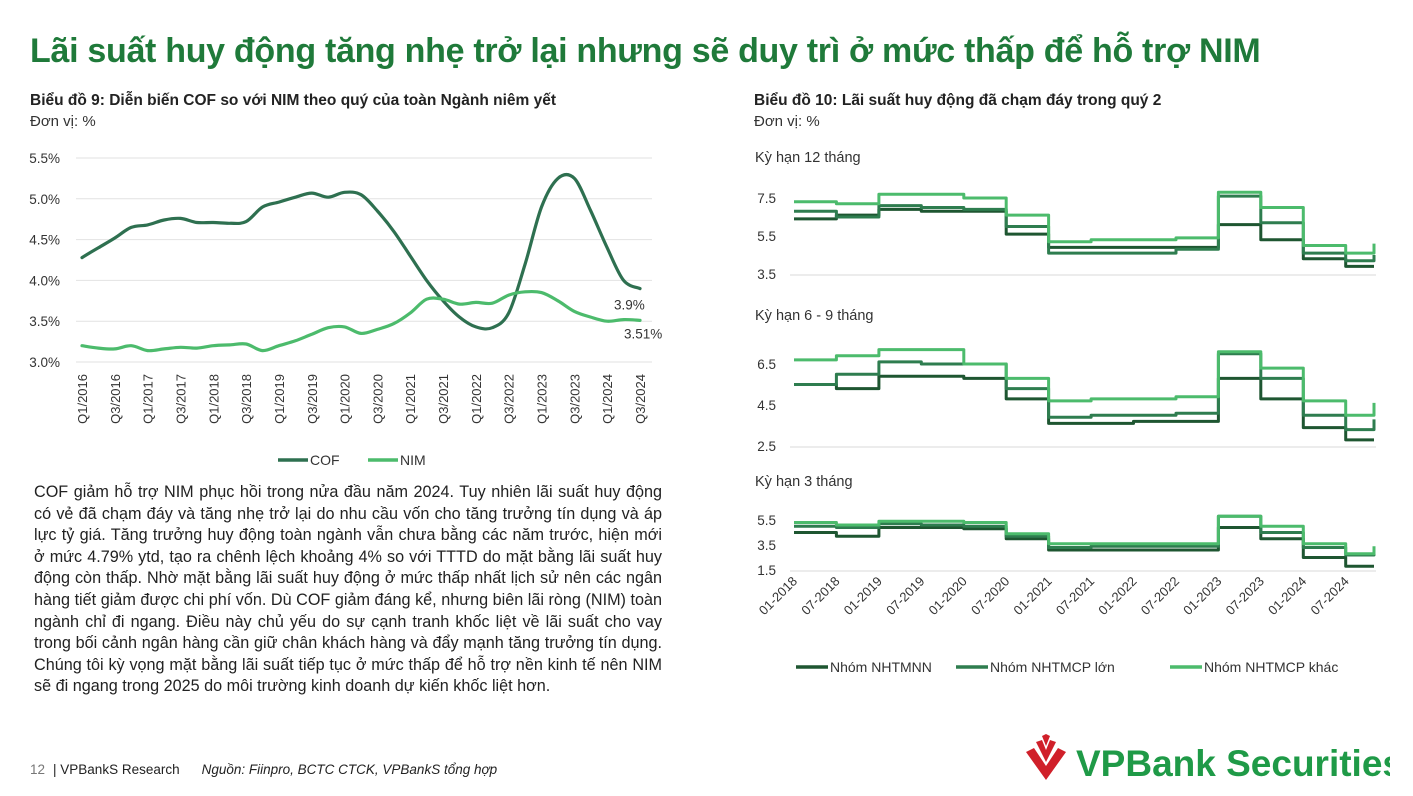 This screenshot has width=1413, height=796. Describe the element at coordinates (766, 405) in the screenshot. I see `y-tick-label: 4.5` at that location.